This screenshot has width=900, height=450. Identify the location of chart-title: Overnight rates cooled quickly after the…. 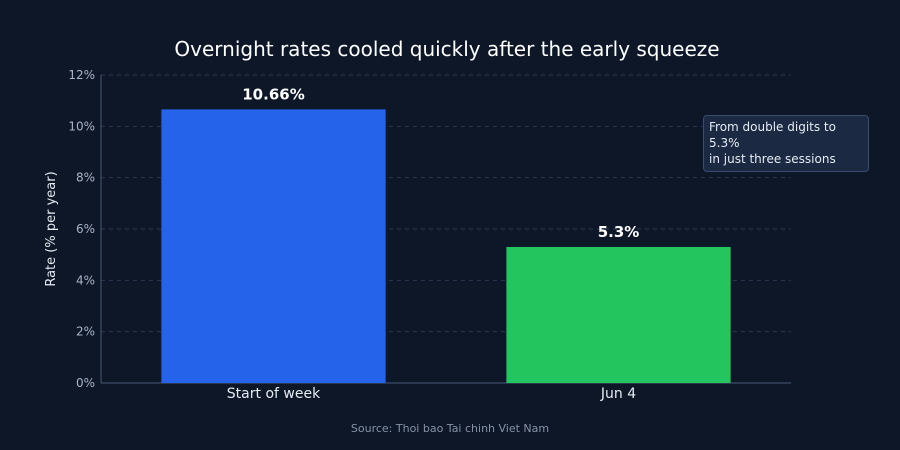
(446, 49).